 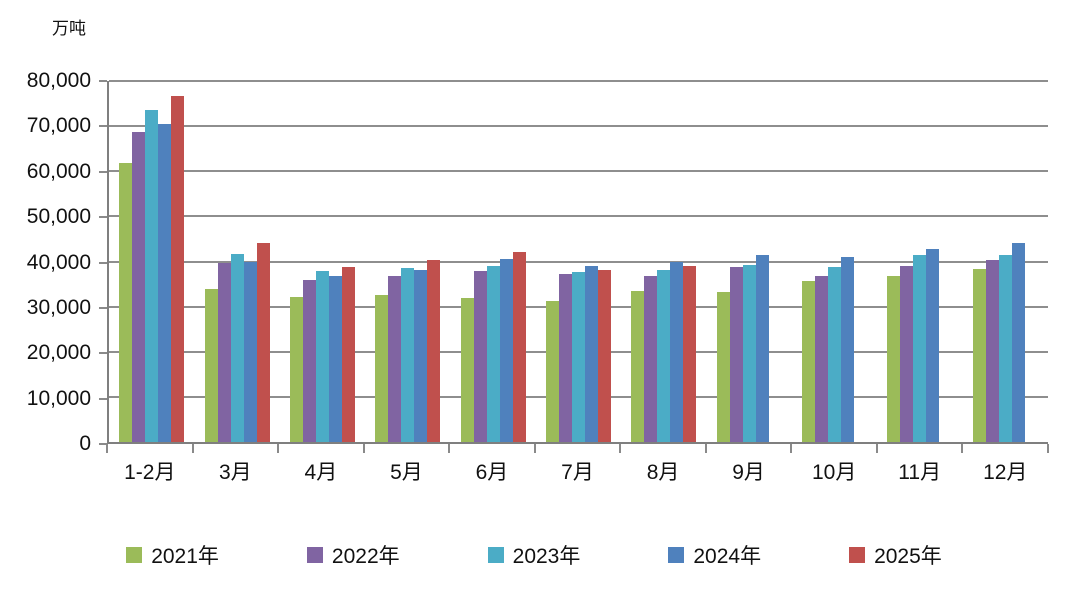 I want to click on legend: 2021年 2022年 2023年 2024年 2025年, so click(x=534, y=555).